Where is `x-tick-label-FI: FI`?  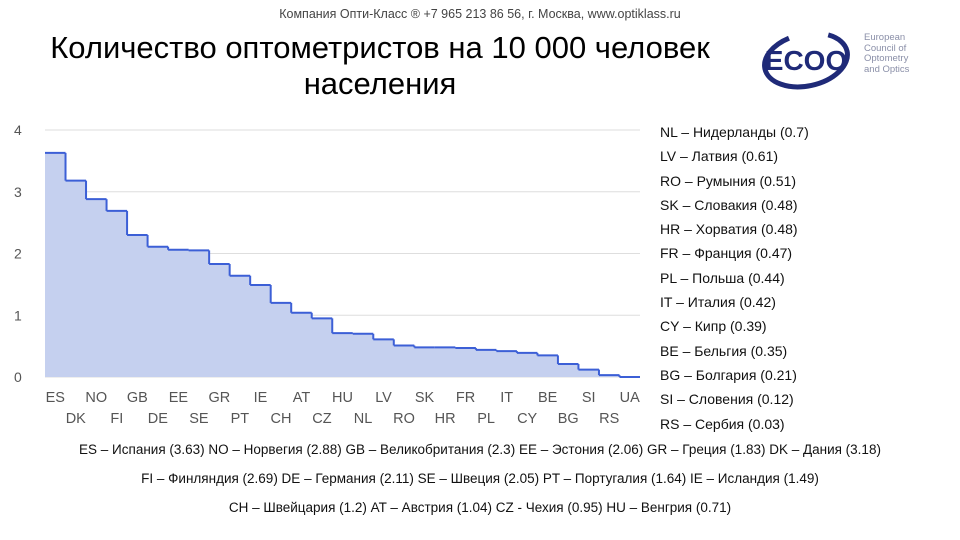
x-tick-label-FI: FI is located at coordinates (116, 419).